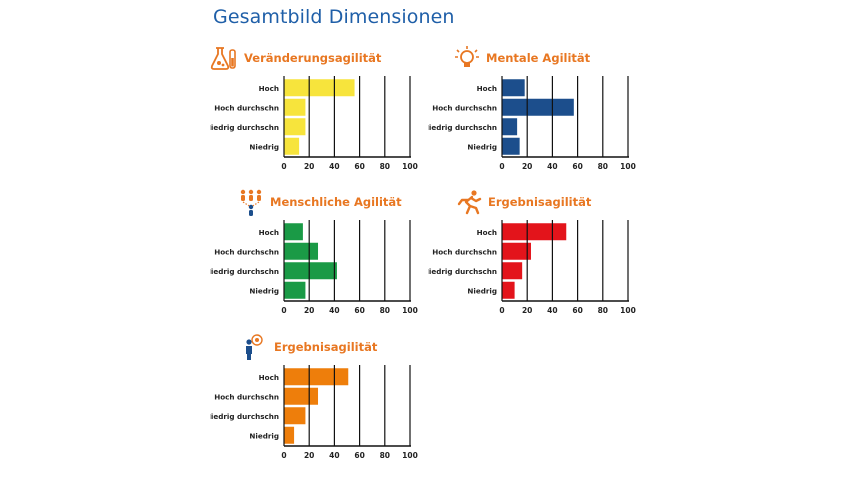 The width and height of the screenshot is (852, 479). What do you see at coordinates (467, 56) in the screenshot?
I see `lightbulb-icon` at bounding box center [467, 56].